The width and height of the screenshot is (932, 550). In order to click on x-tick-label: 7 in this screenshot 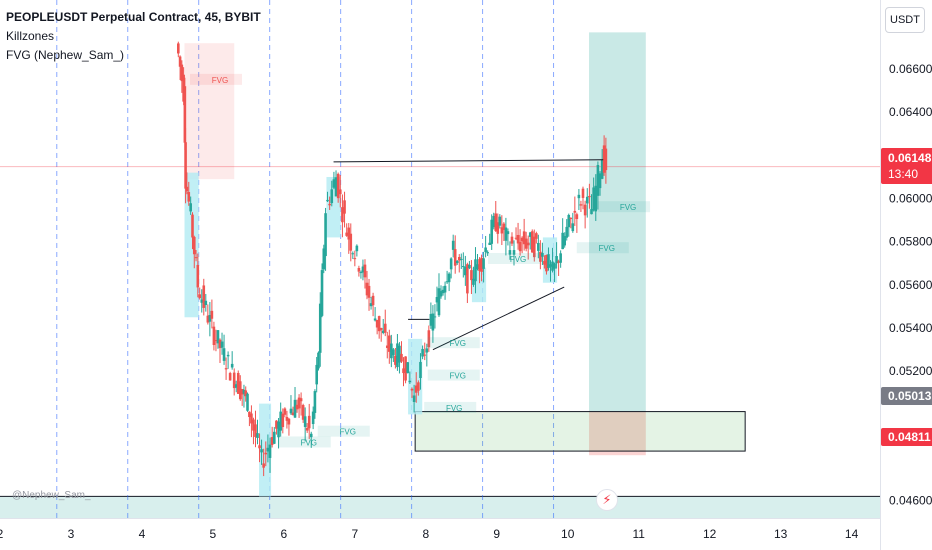, I will do `click(354, 534)`.